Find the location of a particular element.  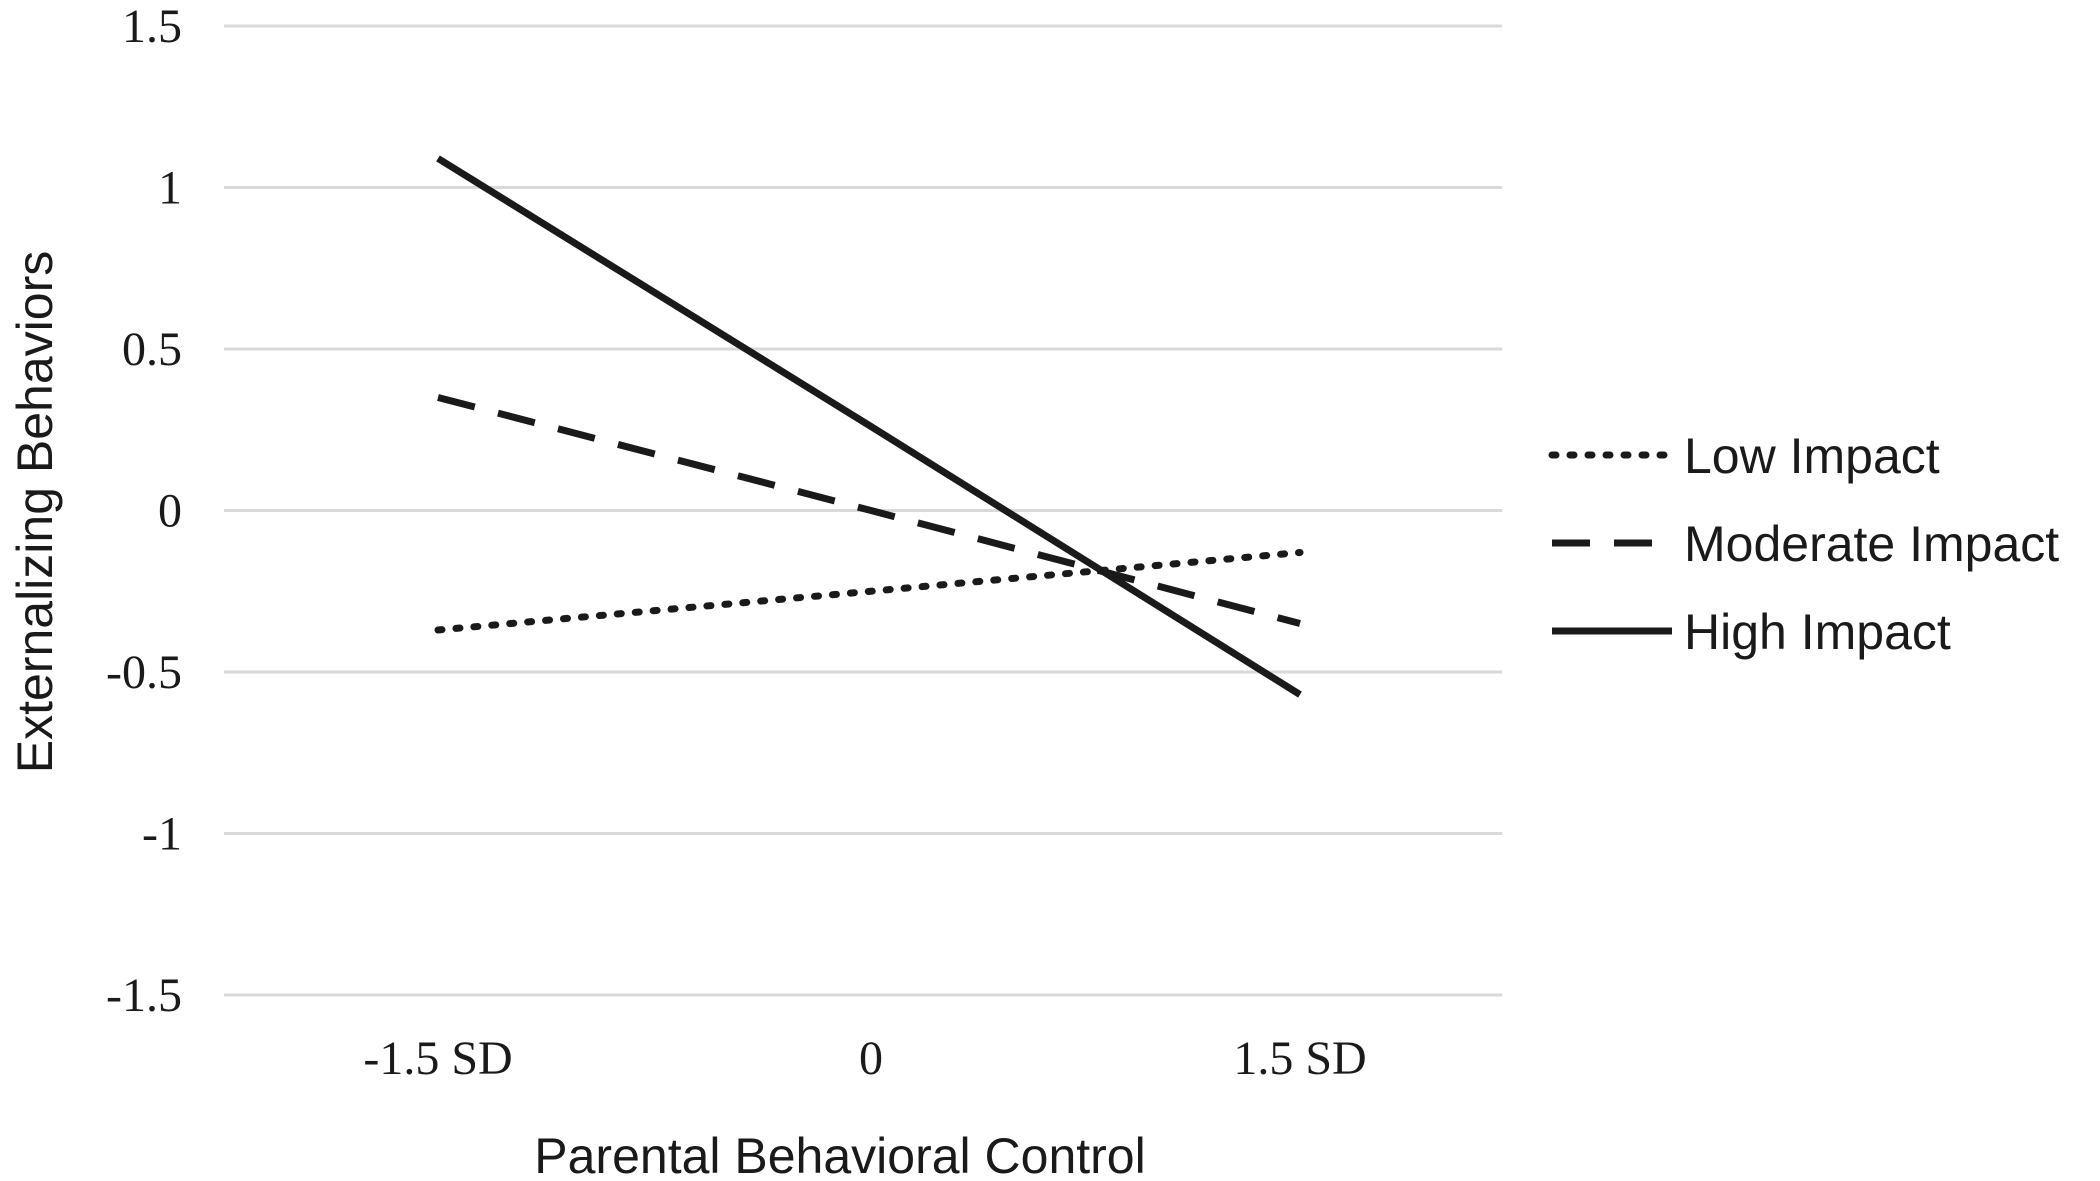

legend-label: Moderate Impact is located at coordinates (1871, 544).